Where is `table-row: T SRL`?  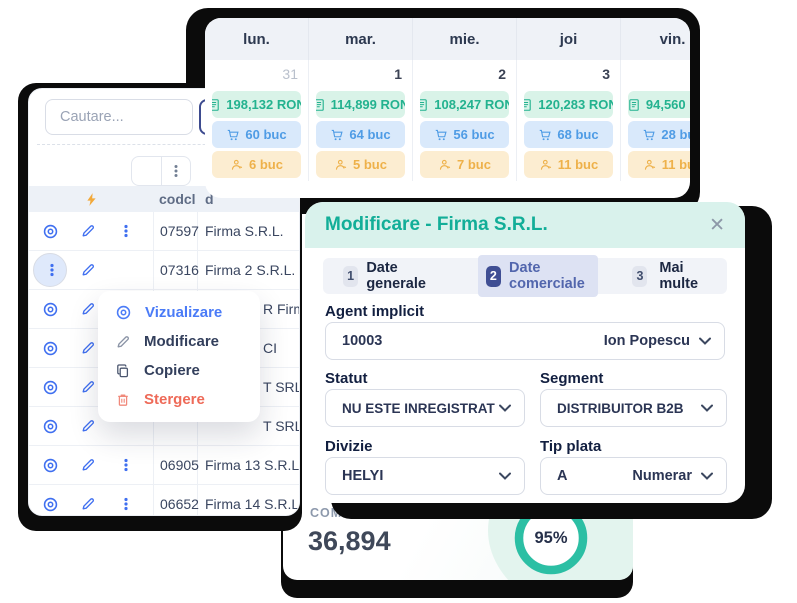
table-row: T SRL is located at coordinates (164, 426).